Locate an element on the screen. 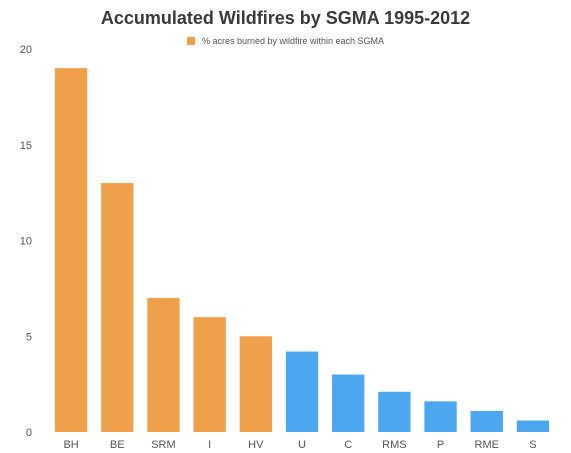 This screenshot has width=571, height=453. y-tick-label: 10 is located at coordinates (26, 242).